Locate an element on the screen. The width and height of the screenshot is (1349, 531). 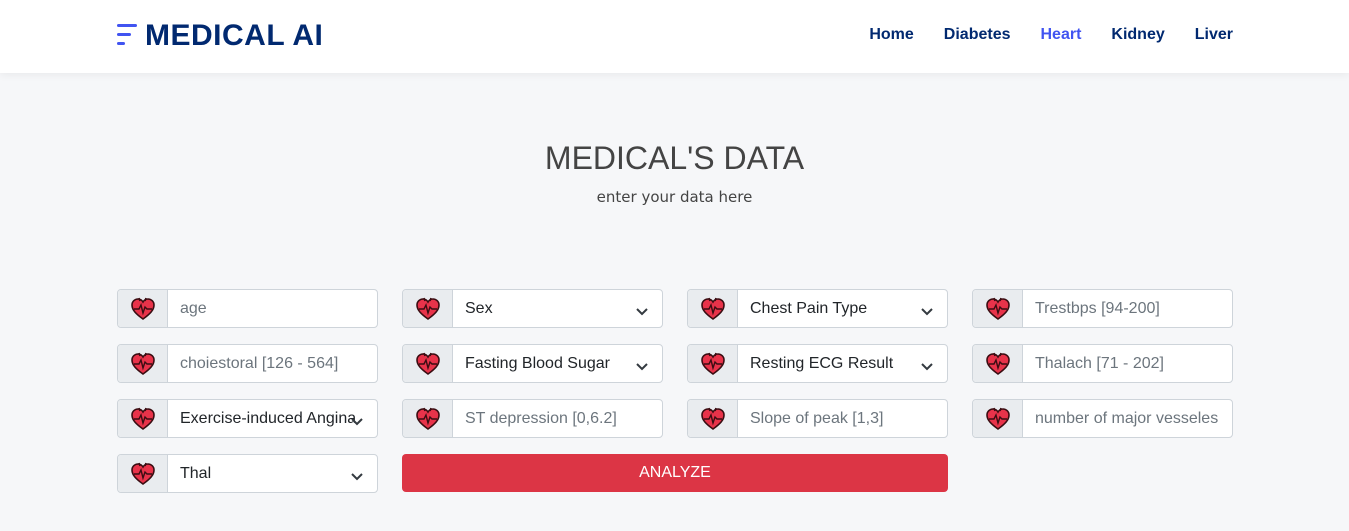
input-placeholder: Slope of peak [1,3] is located at coordinates (817, 418).